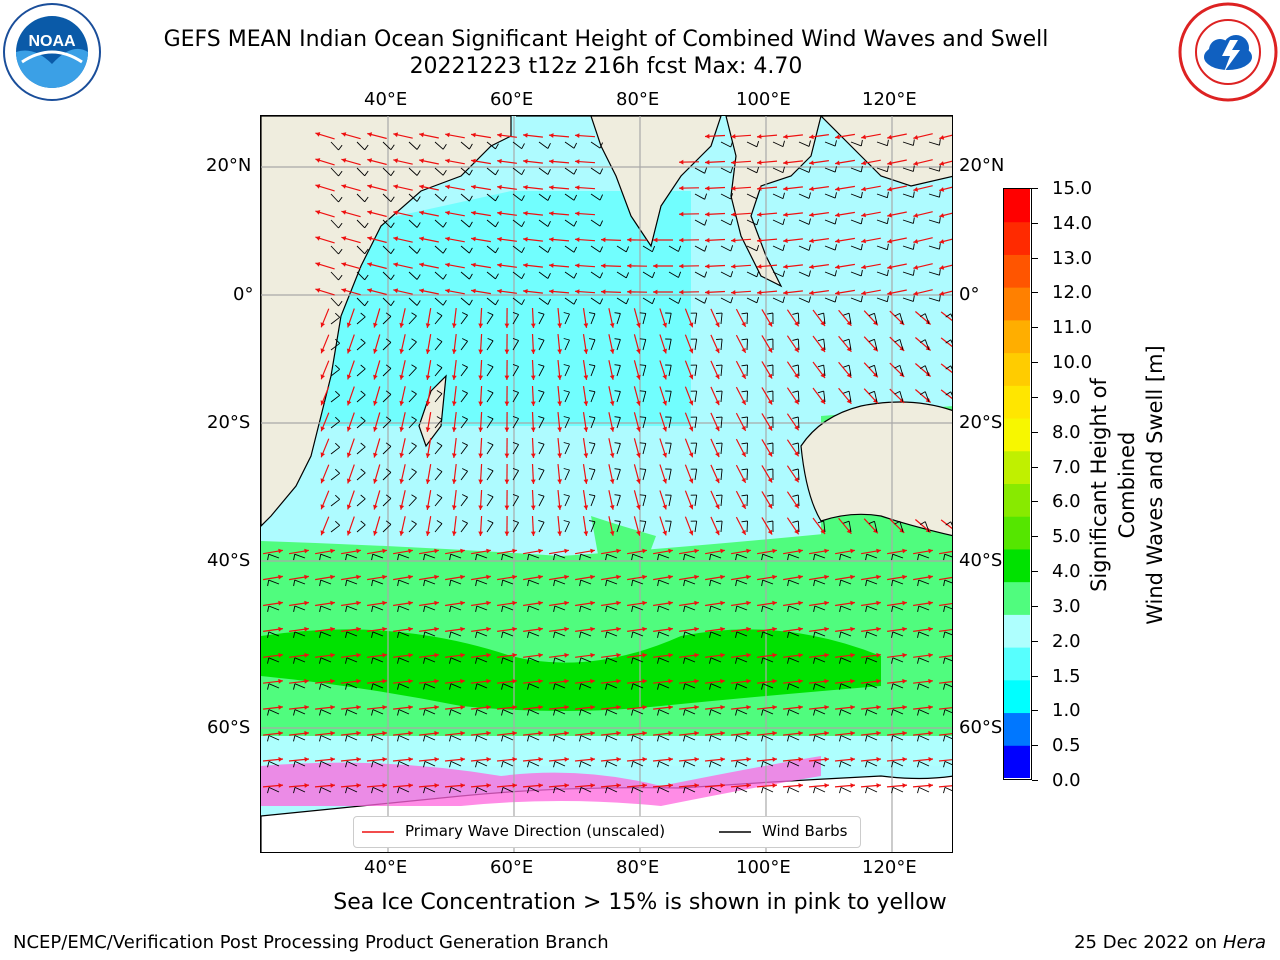 The width and height of the screenshot is (1280, 960). I want to click on colorbar-tick-label: 14.0, so click(1072, 223).